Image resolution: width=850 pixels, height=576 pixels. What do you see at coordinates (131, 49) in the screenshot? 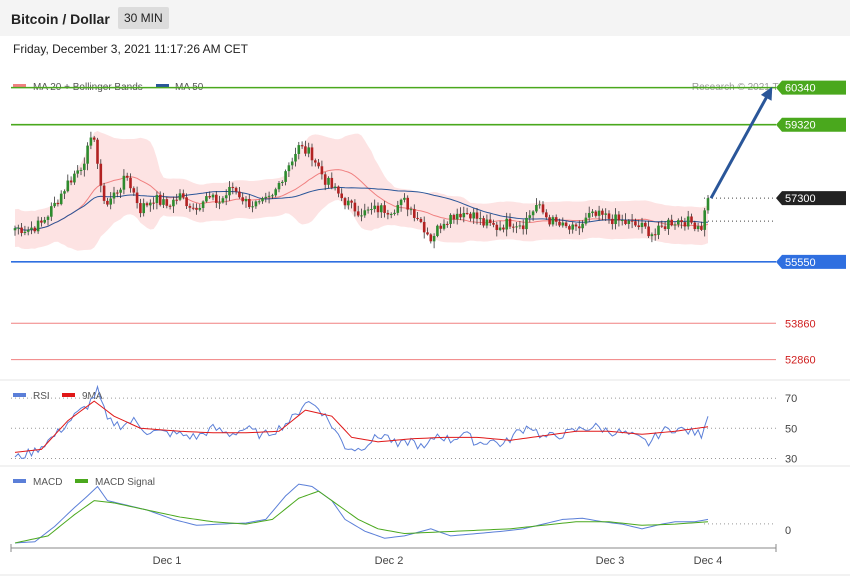
I see `timestamp: Friday, December 3, 2021 11:17:26 AM CET` at bounding box center [131, 49].